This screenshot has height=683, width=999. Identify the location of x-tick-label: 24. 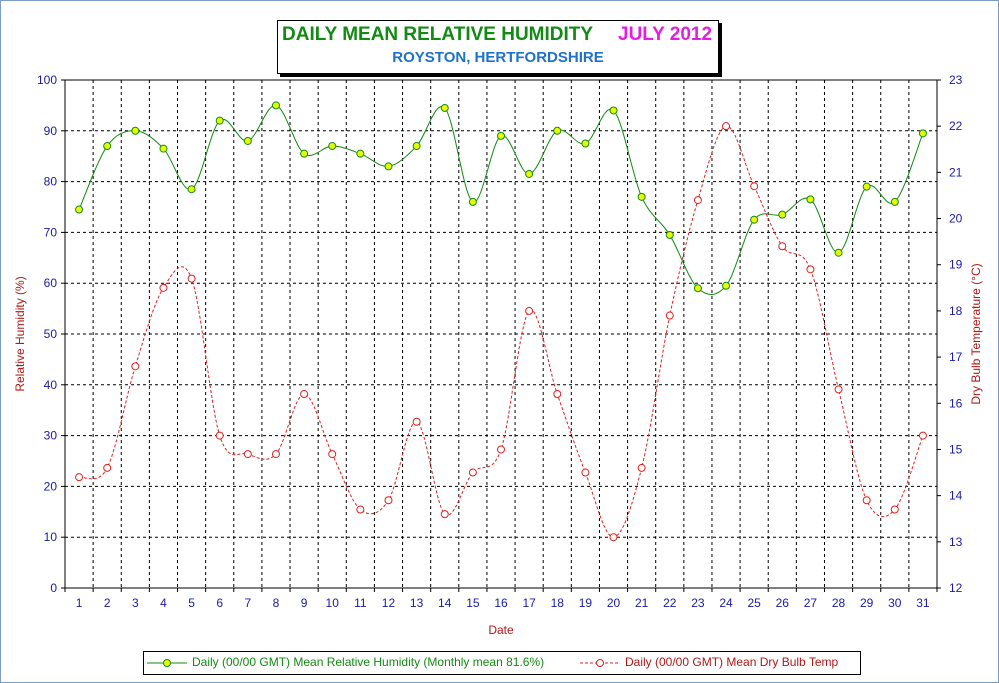
(726, 603).